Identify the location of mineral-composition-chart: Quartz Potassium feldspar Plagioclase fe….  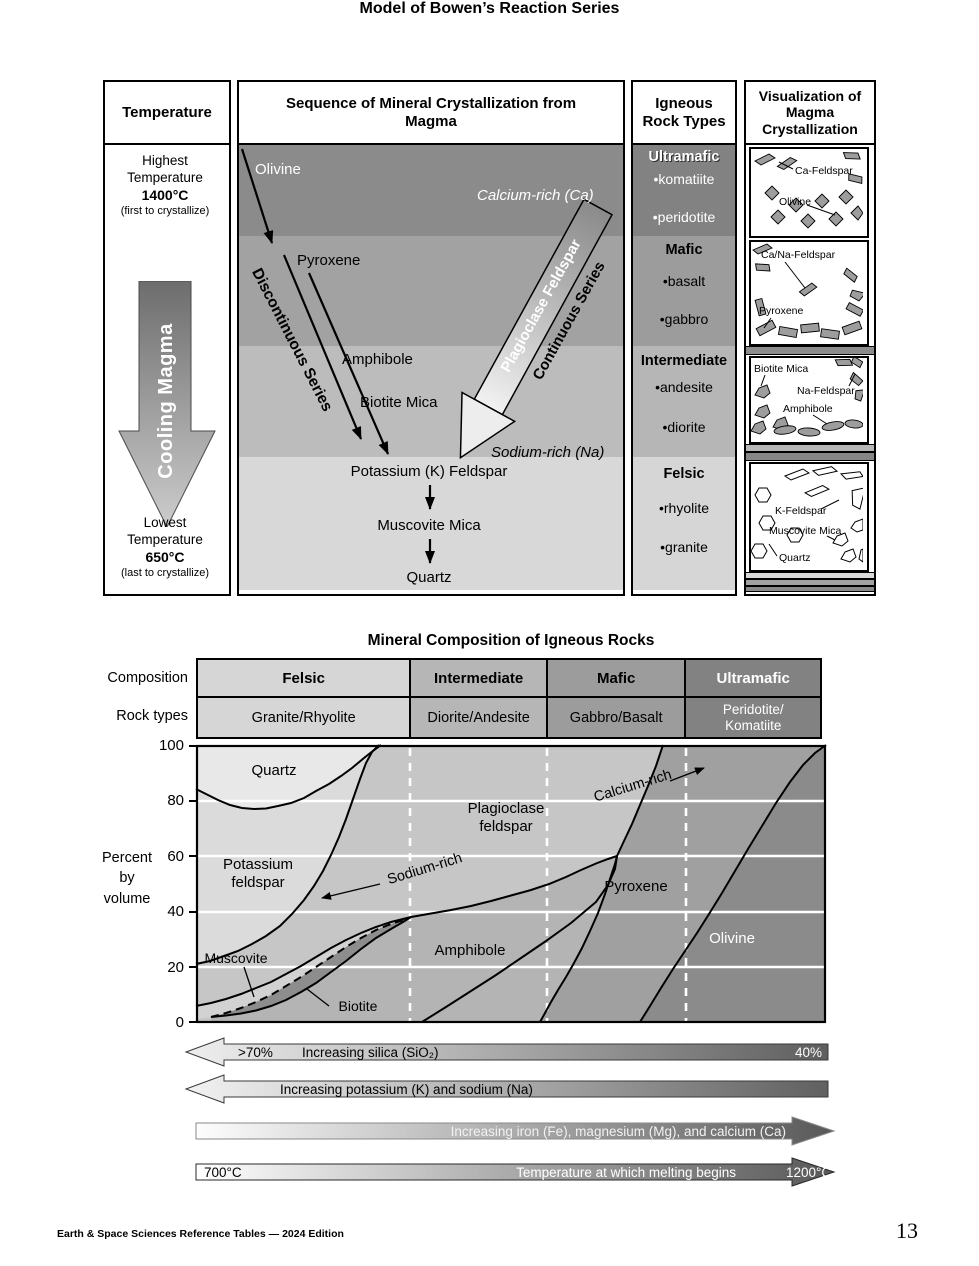
(508, 884).